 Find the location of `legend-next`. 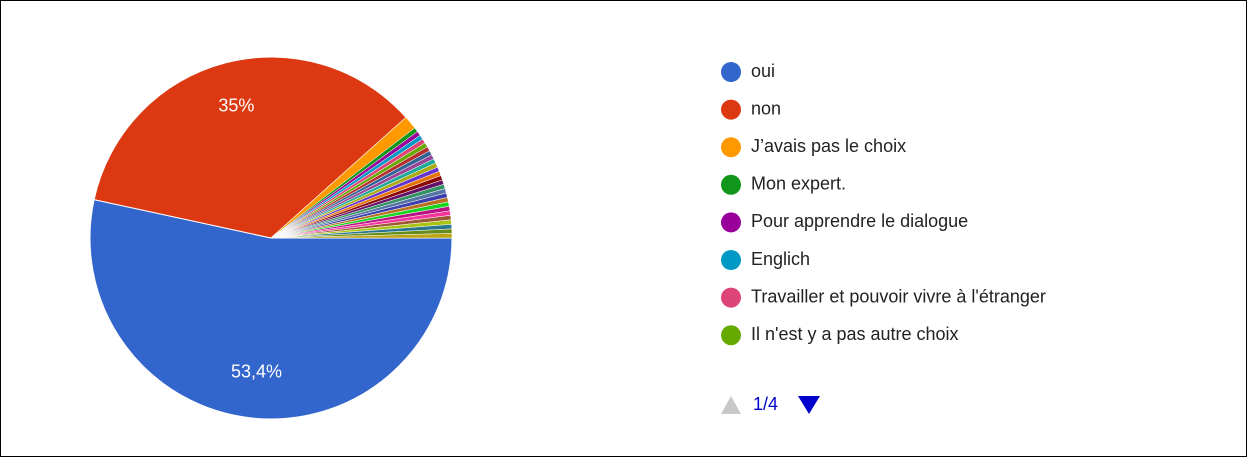

legend-next is located at coordinates (809, 405).